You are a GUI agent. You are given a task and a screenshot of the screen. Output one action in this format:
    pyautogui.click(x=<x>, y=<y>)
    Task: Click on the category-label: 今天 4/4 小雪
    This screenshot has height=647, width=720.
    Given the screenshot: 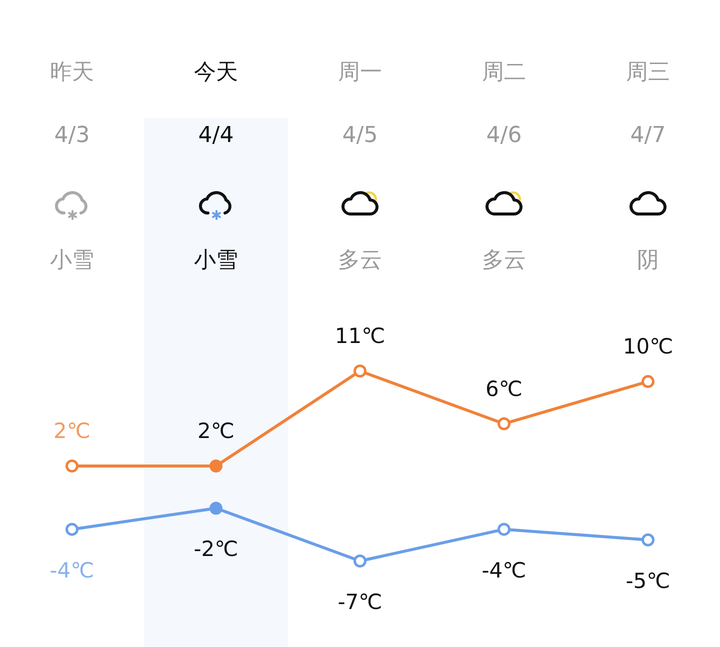 What is the action you would take?
    pyautogui.click(x=216, y=166)
    